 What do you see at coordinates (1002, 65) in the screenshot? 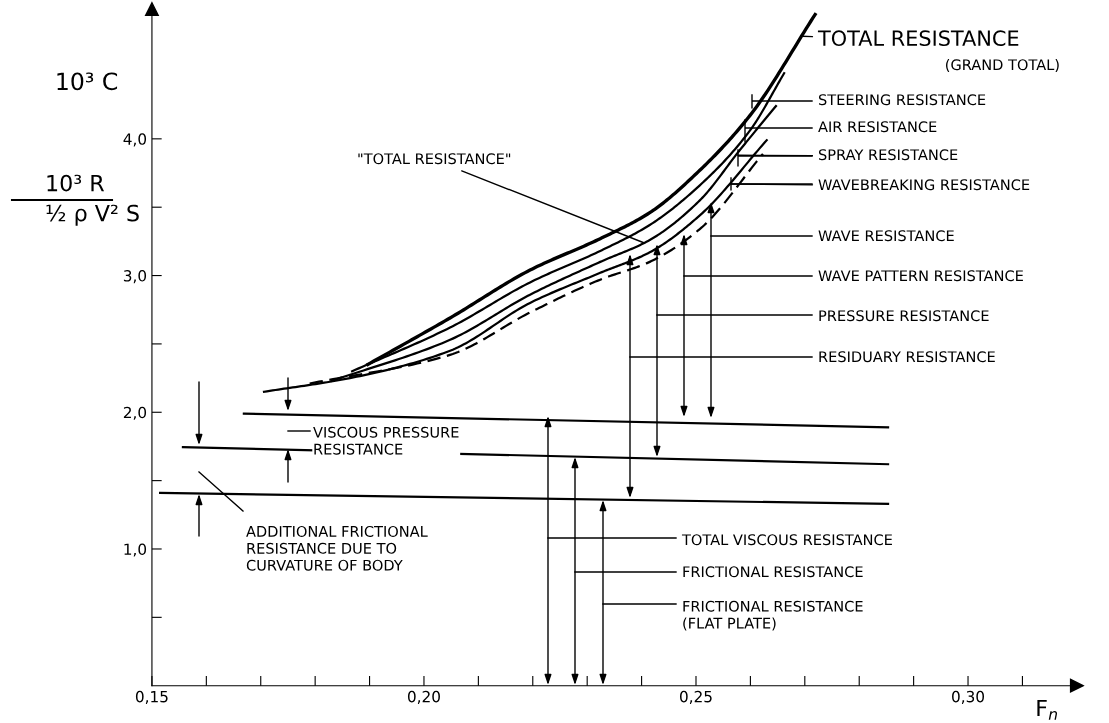
I see `annotation: (GRAND TOTAL)` at bounding box center [1002, 65].